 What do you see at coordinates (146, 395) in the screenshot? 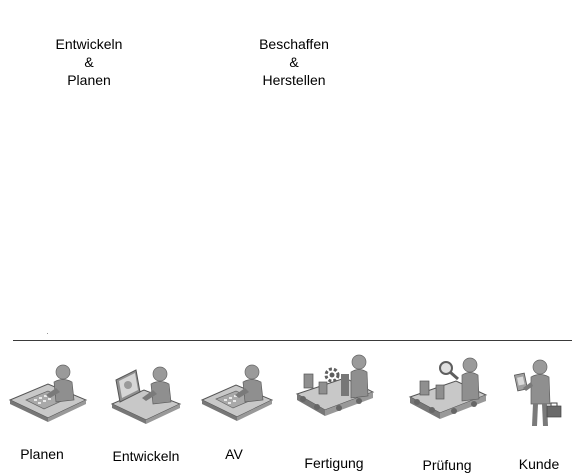
I see `person-at-computer-icon` at bounding box center [146, 395].